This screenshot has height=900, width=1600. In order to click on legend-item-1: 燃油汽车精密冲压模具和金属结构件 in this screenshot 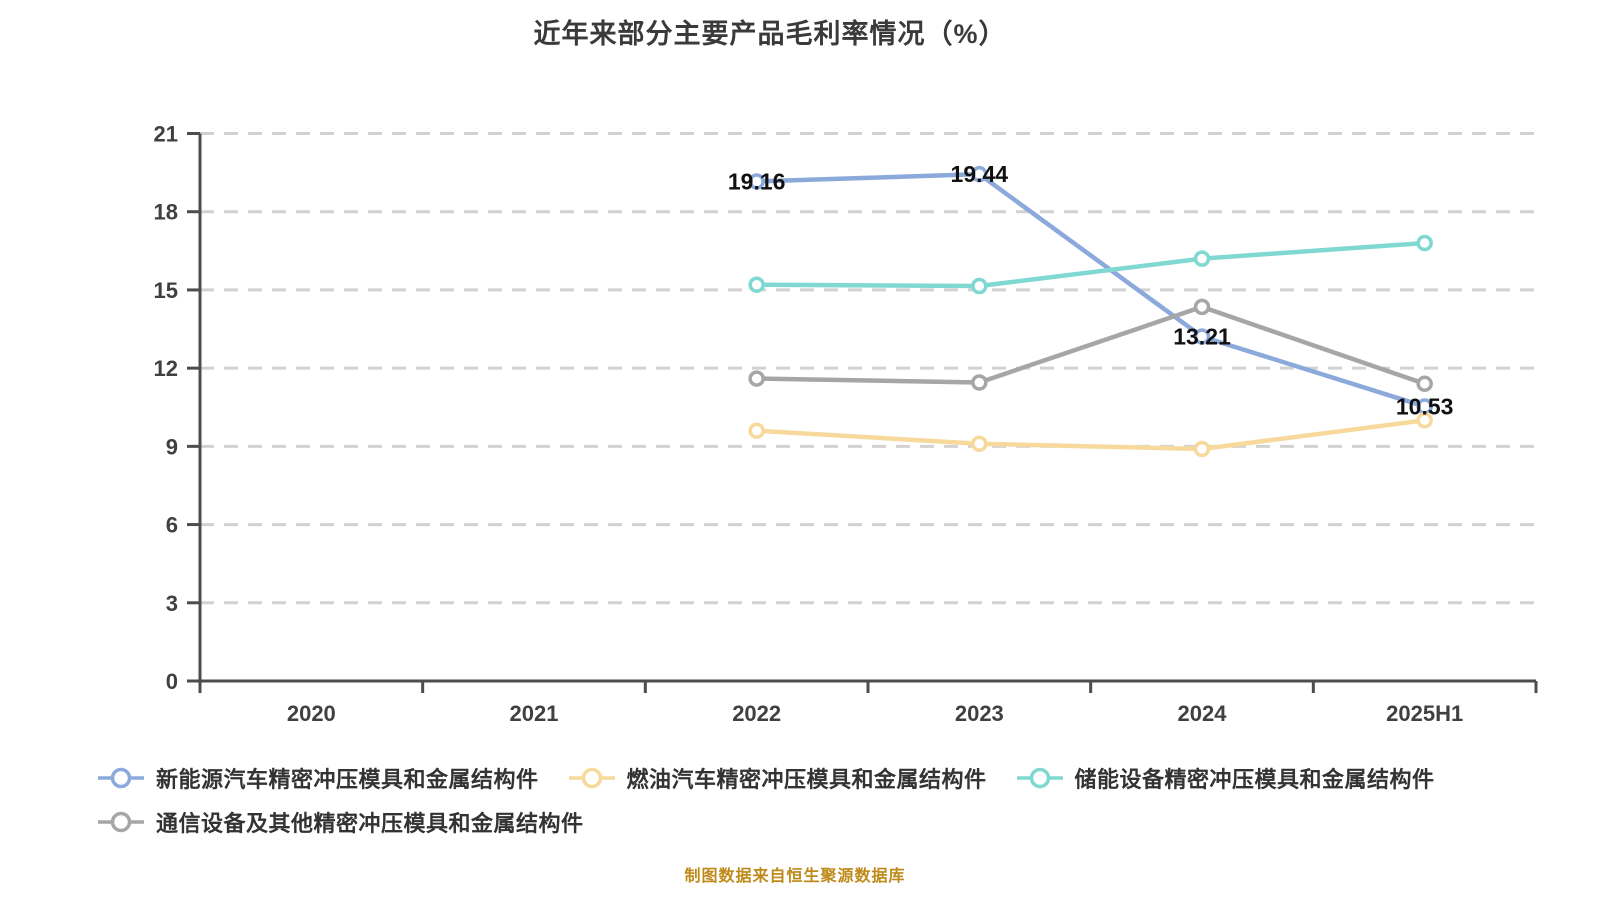, I will do `click(777, 778)`.